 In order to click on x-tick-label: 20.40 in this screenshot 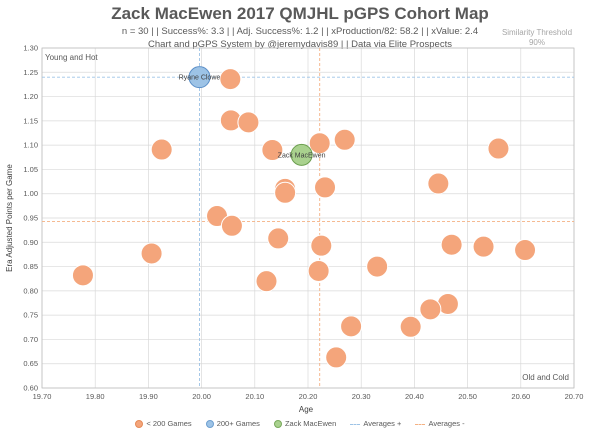, I will do `click(414, 396)`.